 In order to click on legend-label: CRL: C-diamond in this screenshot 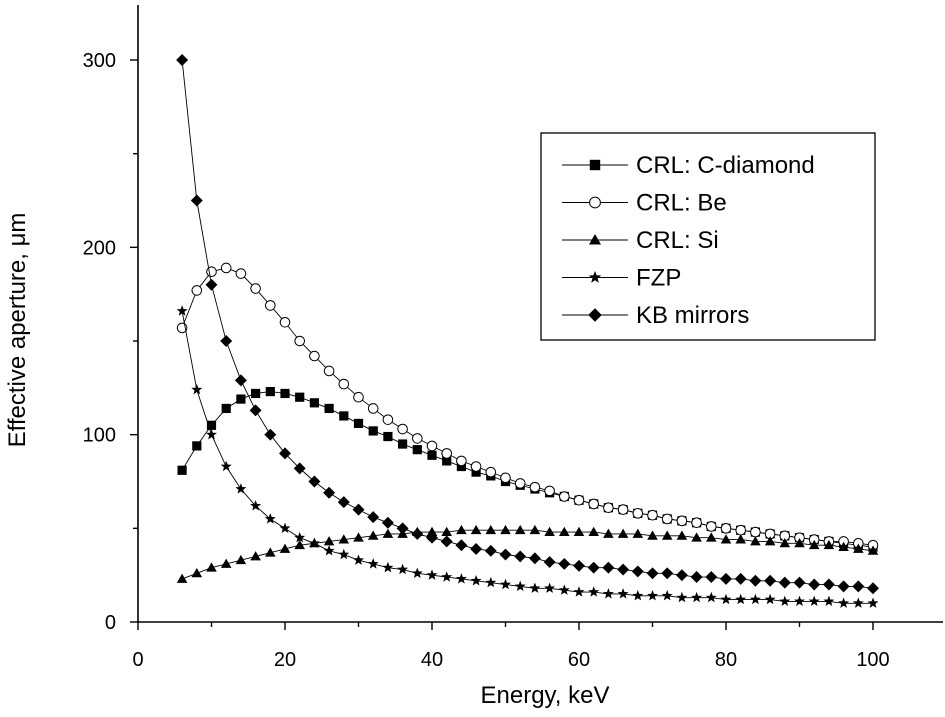, I will do `click(725, 165)`.